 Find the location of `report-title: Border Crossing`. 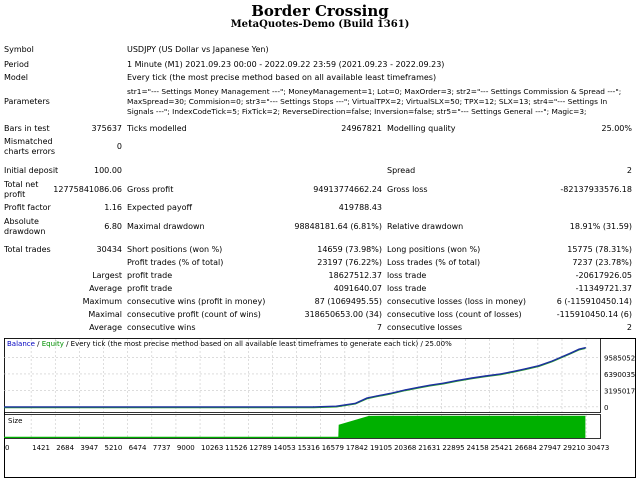

report-title: Border Crossing is located at coordinates (320, 11).